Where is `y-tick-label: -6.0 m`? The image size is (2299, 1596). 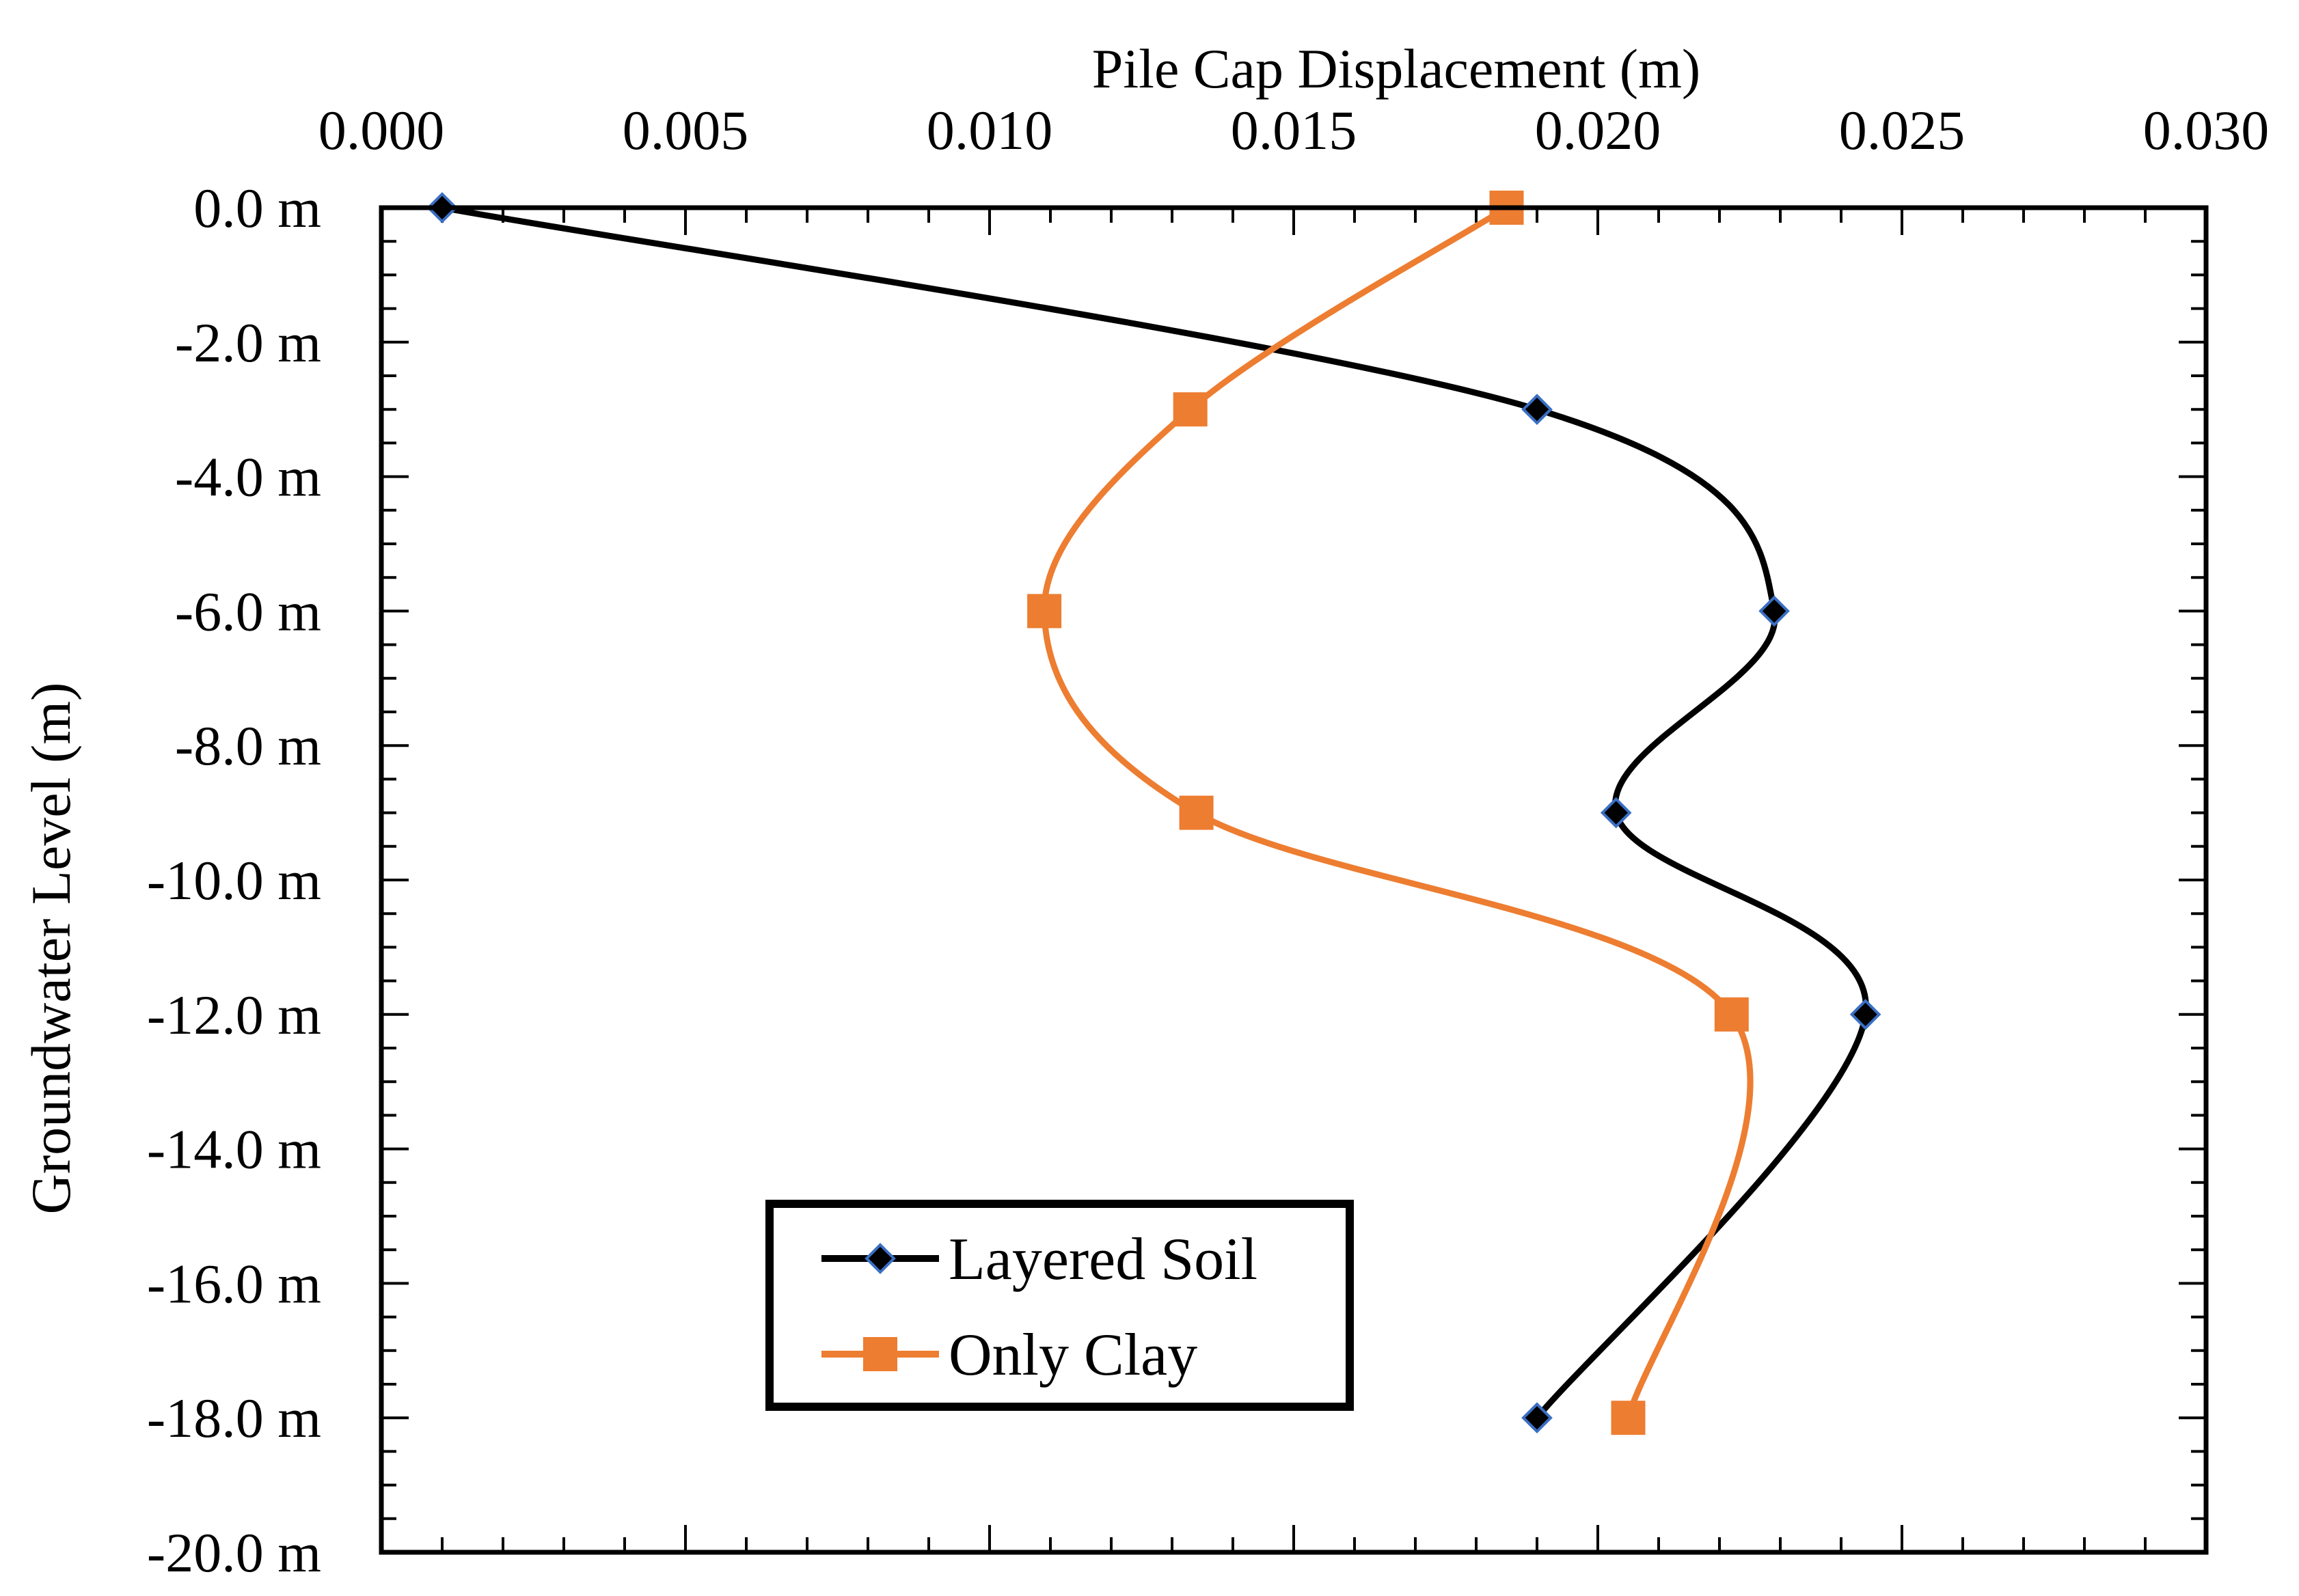 y-tick-label: -6.0 m is located at coordinates (248, 611).